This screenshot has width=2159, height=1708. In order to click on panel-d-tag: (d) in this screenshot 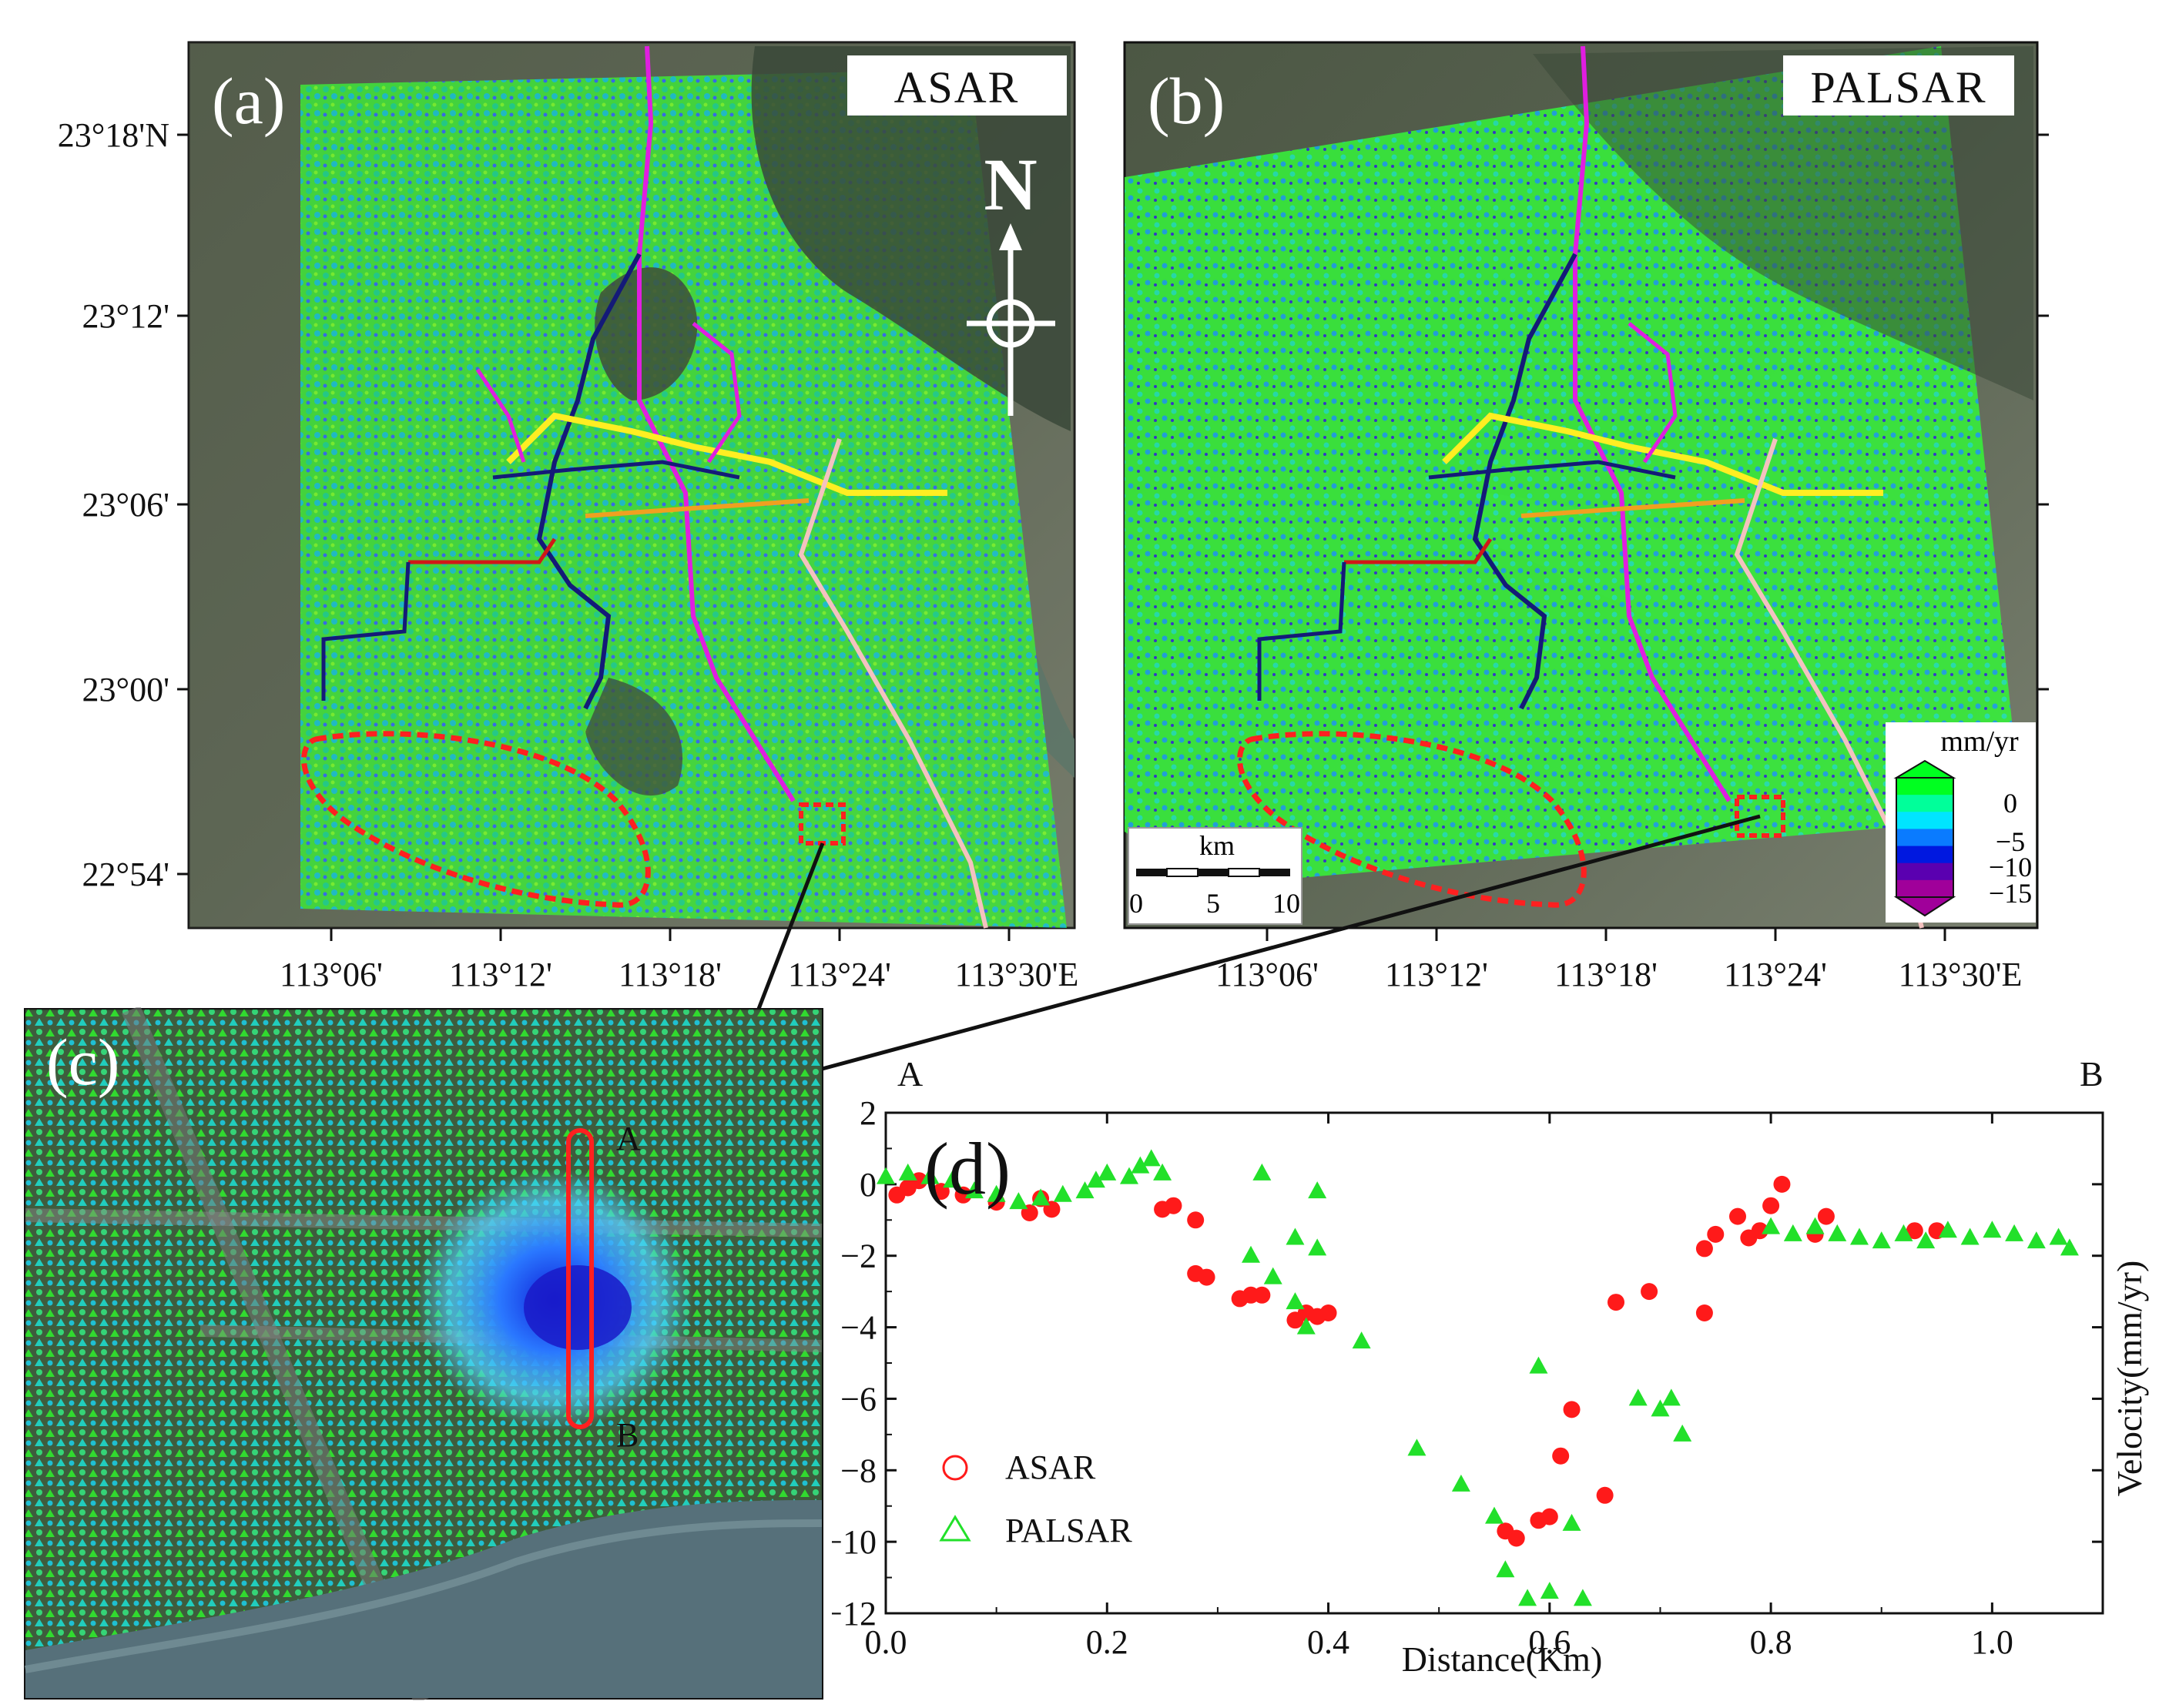, I will do `click(967, 1168)`.